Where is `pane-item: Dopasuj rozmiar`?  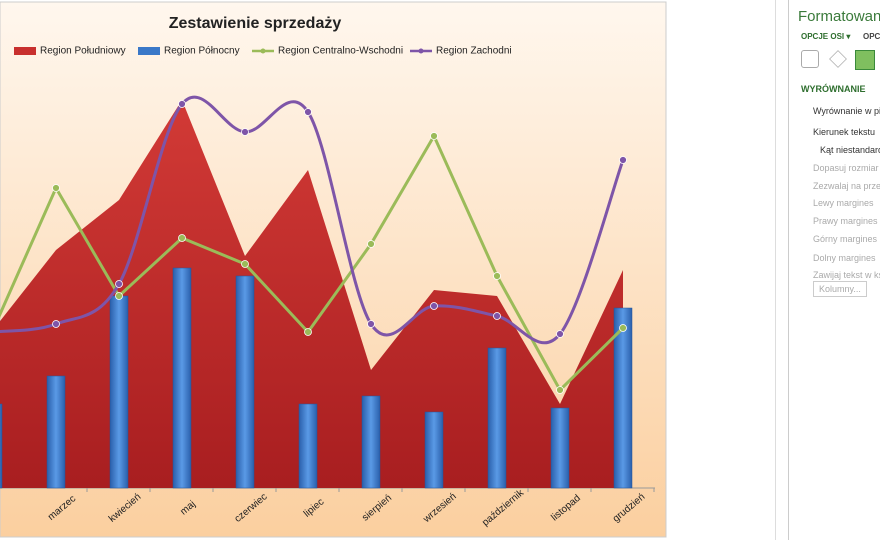 pane-item: Dopasuj rozmiar is located at coordinates (846, 168).